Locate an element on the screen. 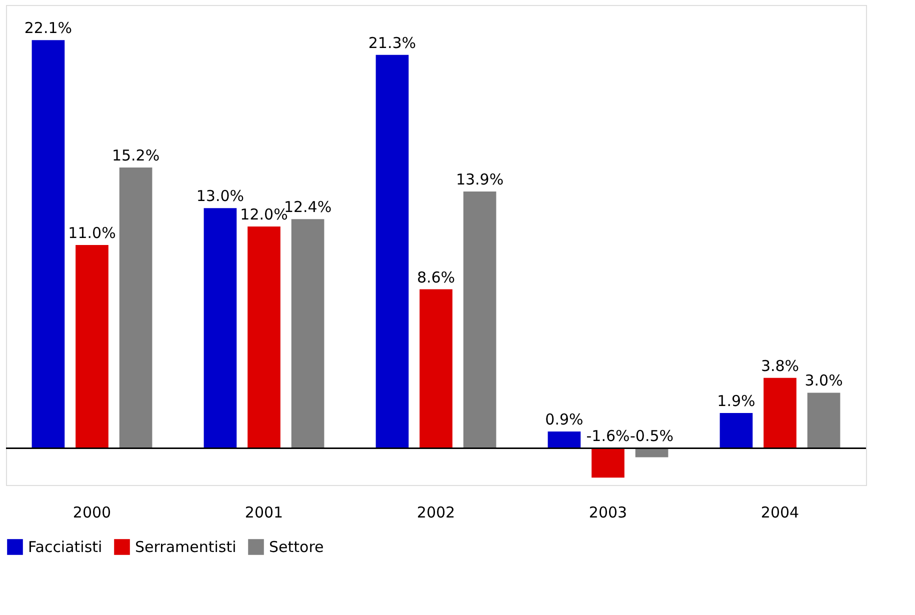 This screenshot has width=915, height=615. data-label: -1.6% is located at coordinates (608, 436).